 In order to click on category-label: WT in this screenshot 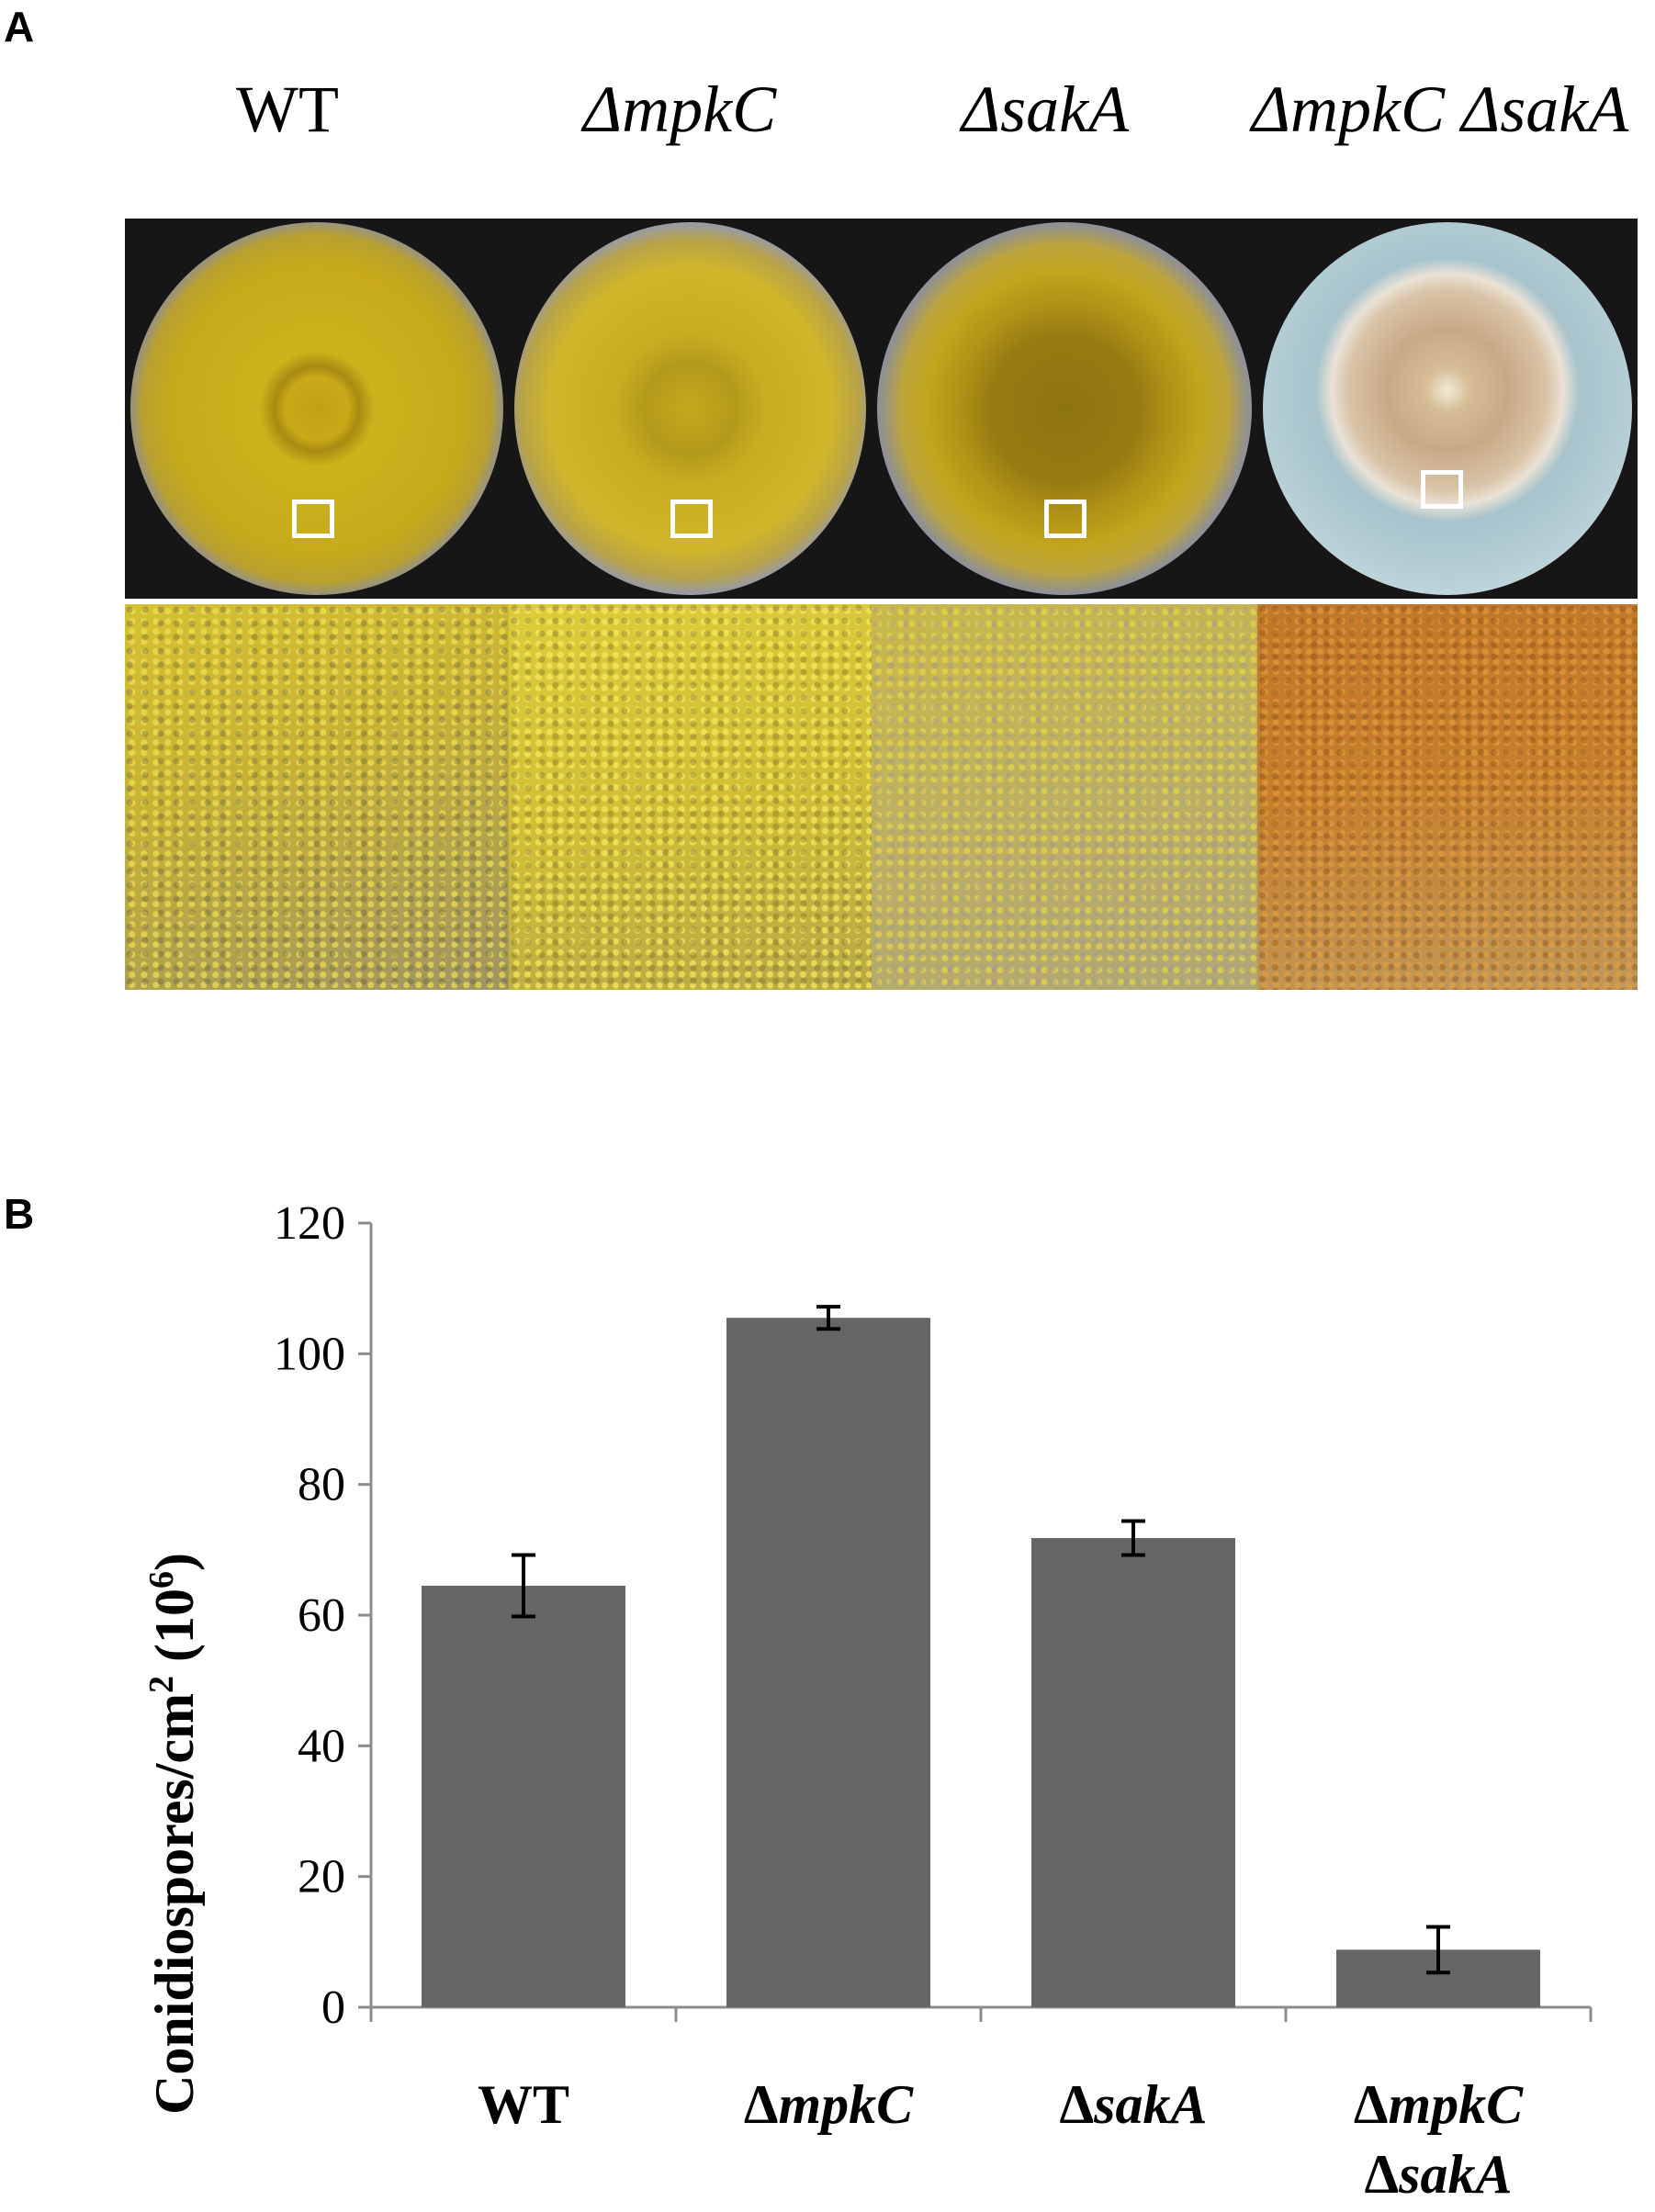, I will do `click(523, 2105)`.